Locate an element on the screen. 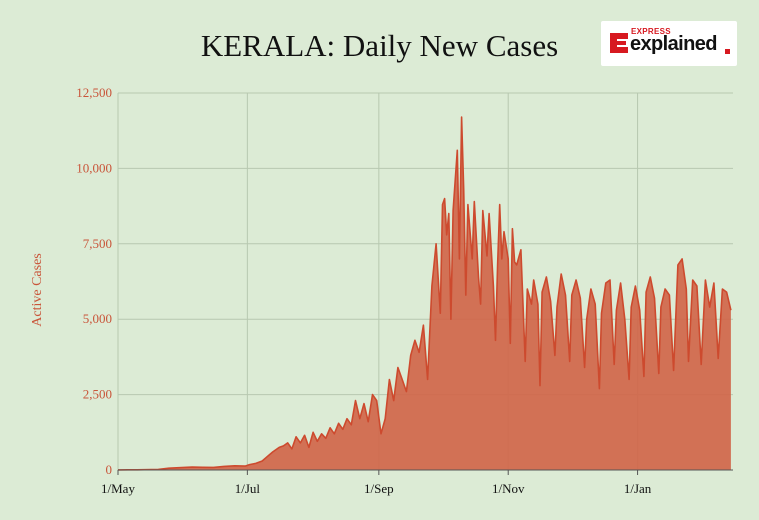  x-tick-label: 1/May is located at coordinates (118, 488).